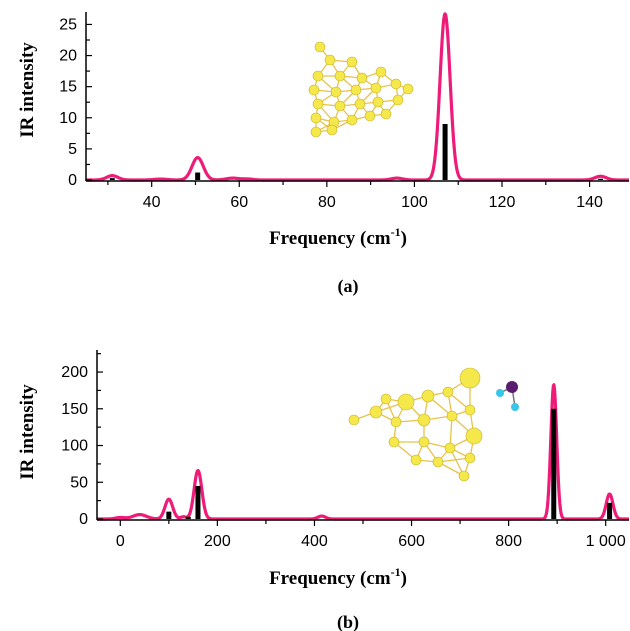 The height and width of the screenshot is (631, 630). I want to click on x-tick-label: 140, so click(589, 202).